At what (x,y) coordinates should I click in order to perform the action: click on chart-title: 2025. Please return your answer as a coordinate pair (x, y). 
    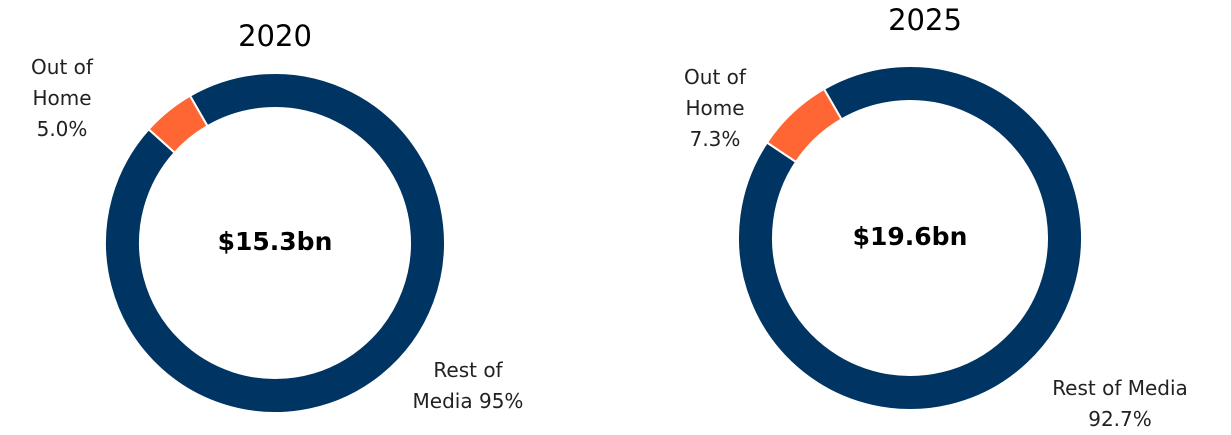
    Looking at the image, I should click on (925, 20).